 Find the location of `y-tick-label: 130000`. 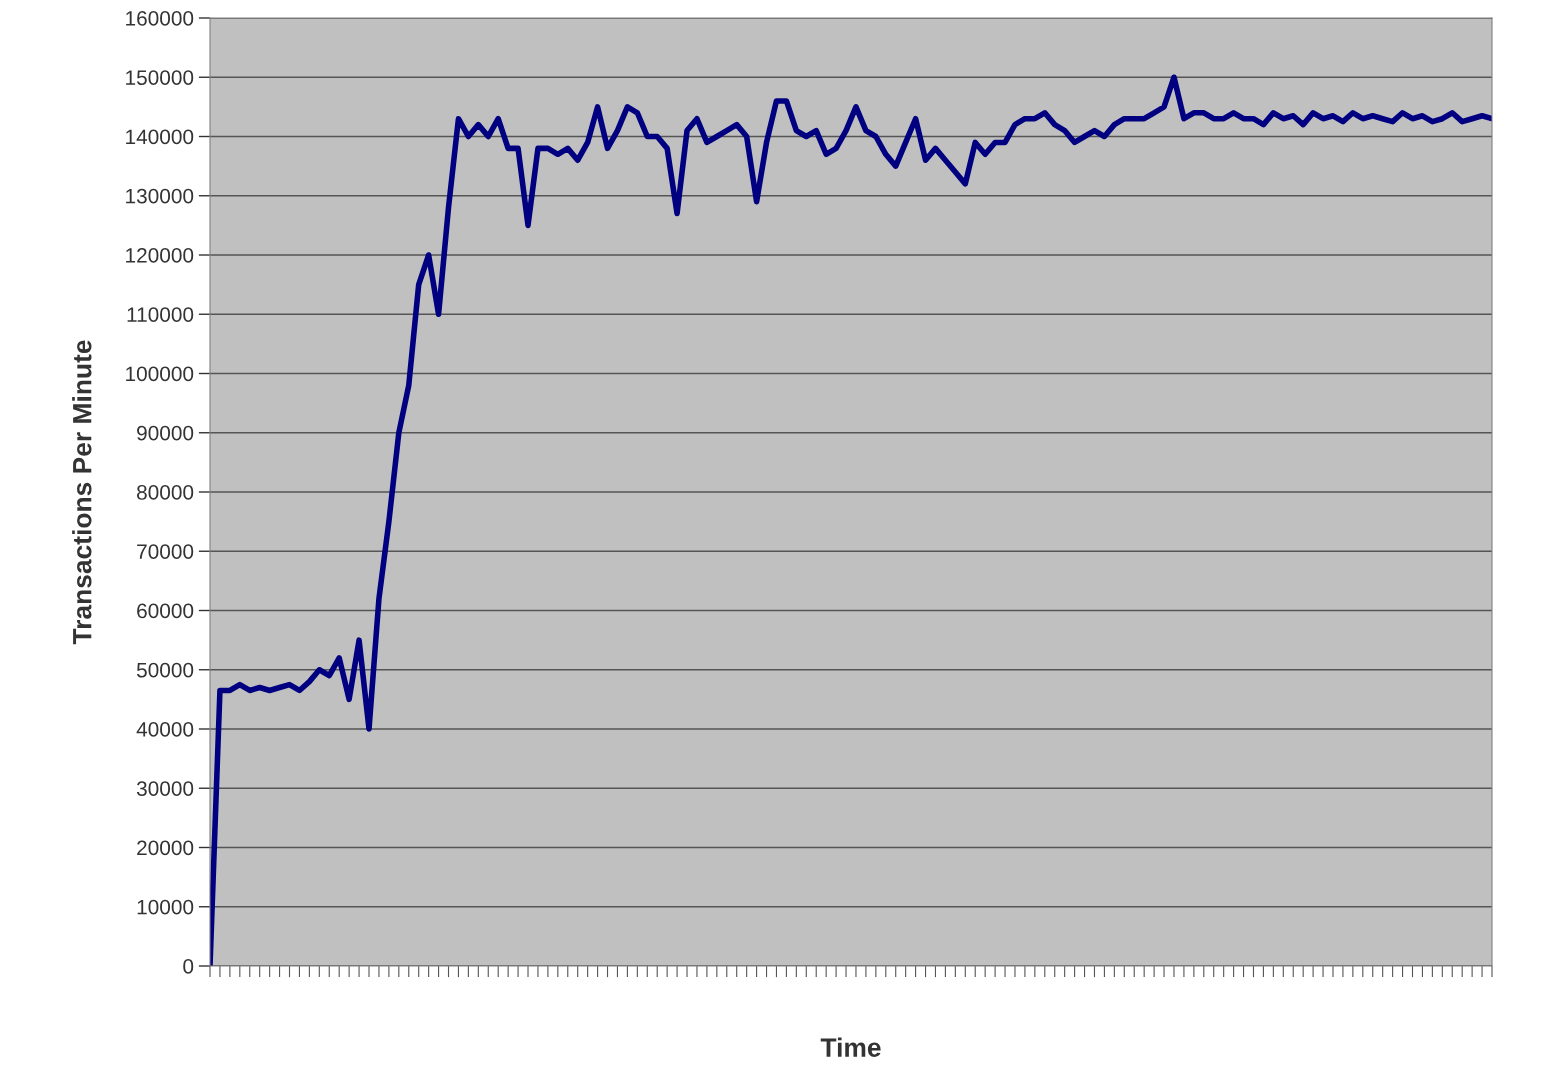

y-tick-label: 130000 is located at coordinates (160, 196).